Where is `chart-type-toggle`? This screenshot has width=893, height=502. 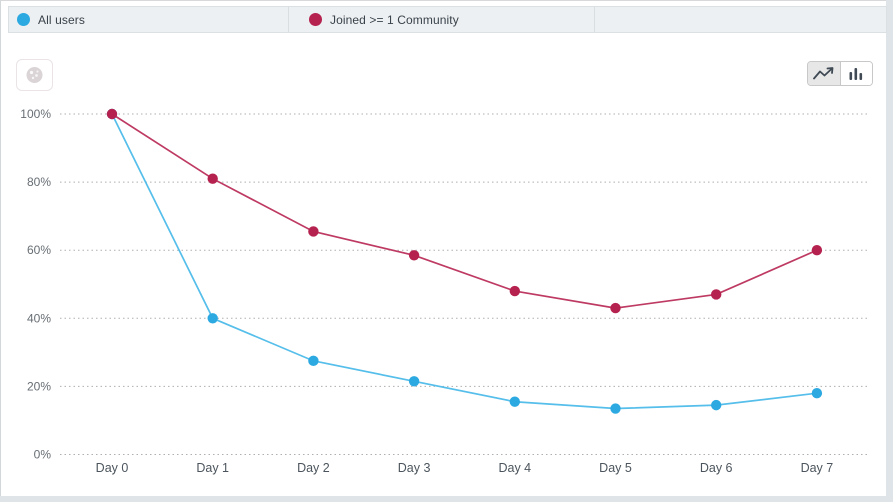
chart-type-toggle is located at coordinates (840, 73).